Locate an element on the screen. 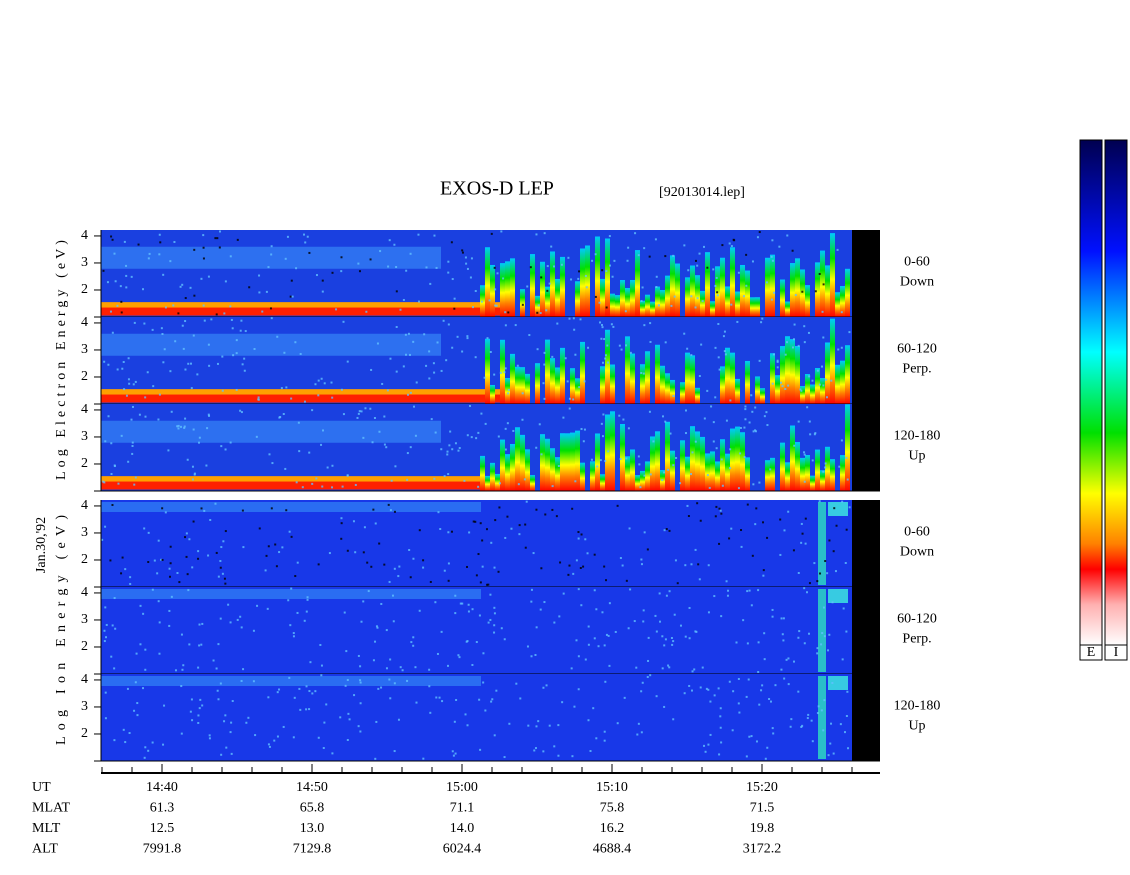  y-tick-label: 2 is located at coordinates (84, 376).